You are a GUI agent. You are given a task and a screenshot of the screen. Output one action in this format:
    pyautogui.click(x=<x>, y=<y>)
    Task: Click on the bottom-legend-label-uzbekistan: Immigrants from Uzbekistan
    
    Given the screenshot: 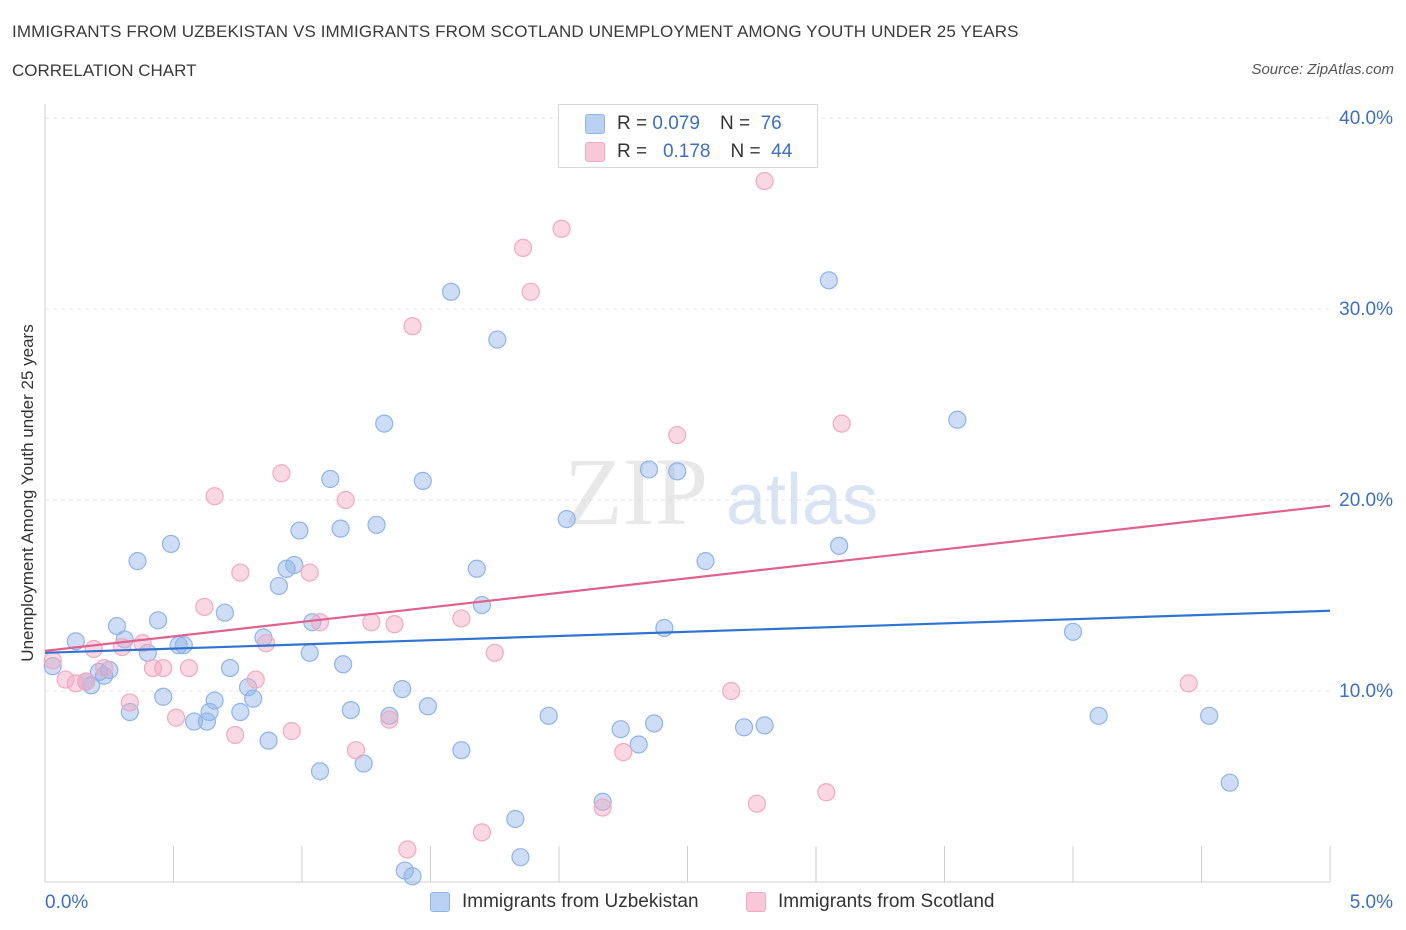 What is the action you would take?
    pyautogui.click(x=580, y=901)
    